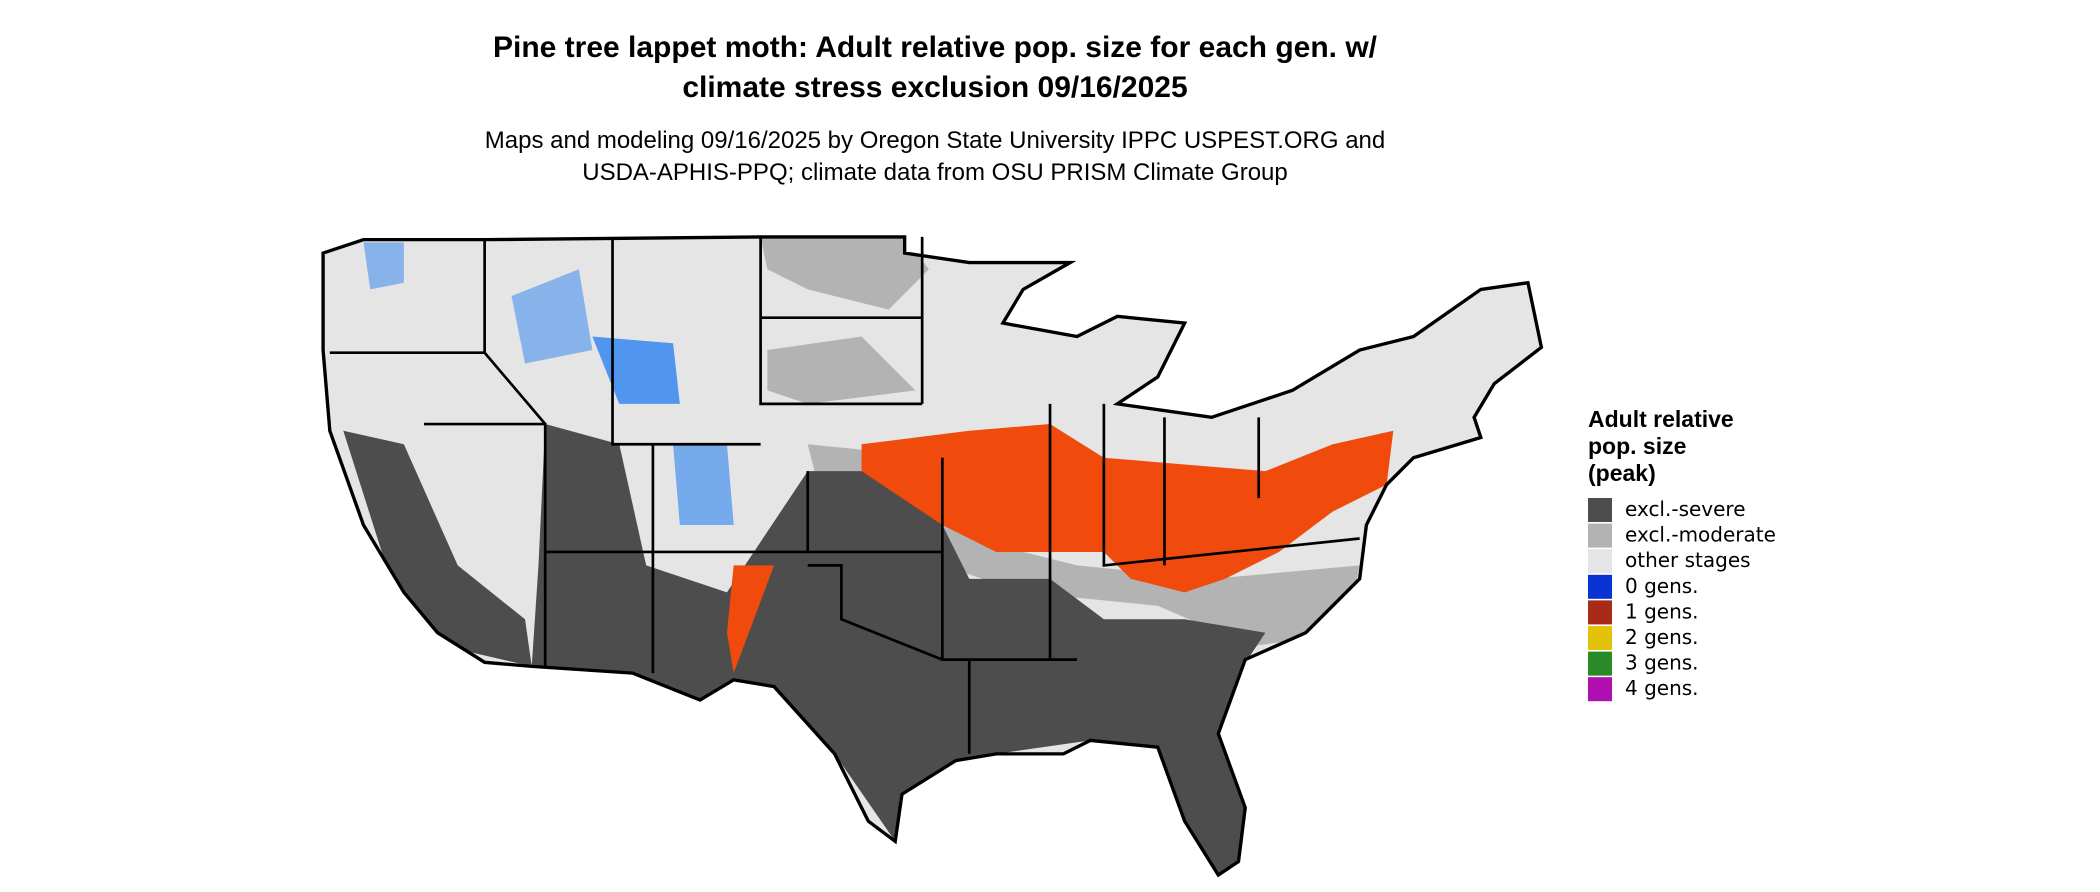 Image resolution: width=2100 pixels, height=892 pixels. Describe the element at coordinates (1662, 637) in the screenshot. I see `legend-label: 2 gens.` at that location.